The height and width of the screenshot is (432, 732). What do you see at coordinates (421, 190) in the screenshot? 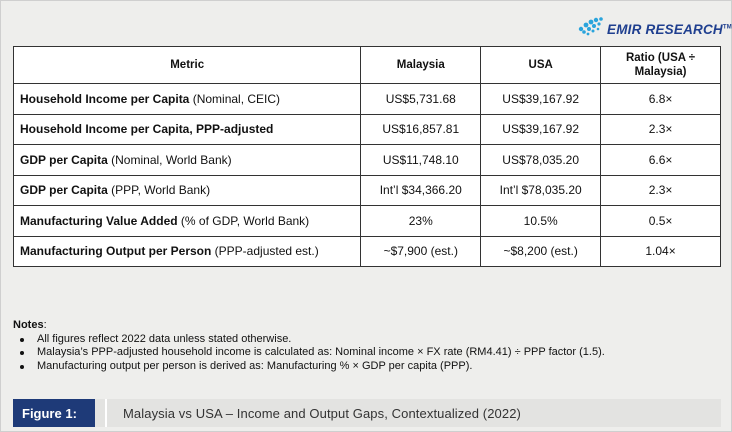
I see `malaysia-value: Int’l $34,366.20` at bounding box center [421, 190].